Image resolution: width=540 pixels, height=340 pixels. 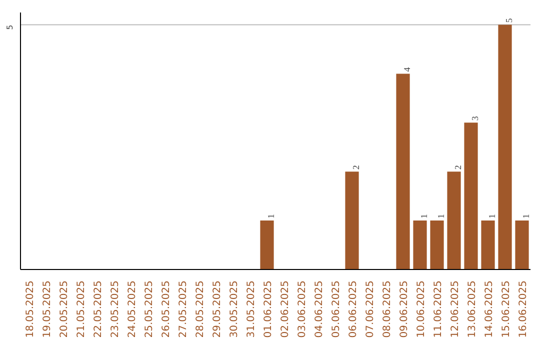 What do you see at coordinates (98, 309) in the screenshot?
I see `x-tick-label: 22.05.2025` at bounding box center [98, 309].